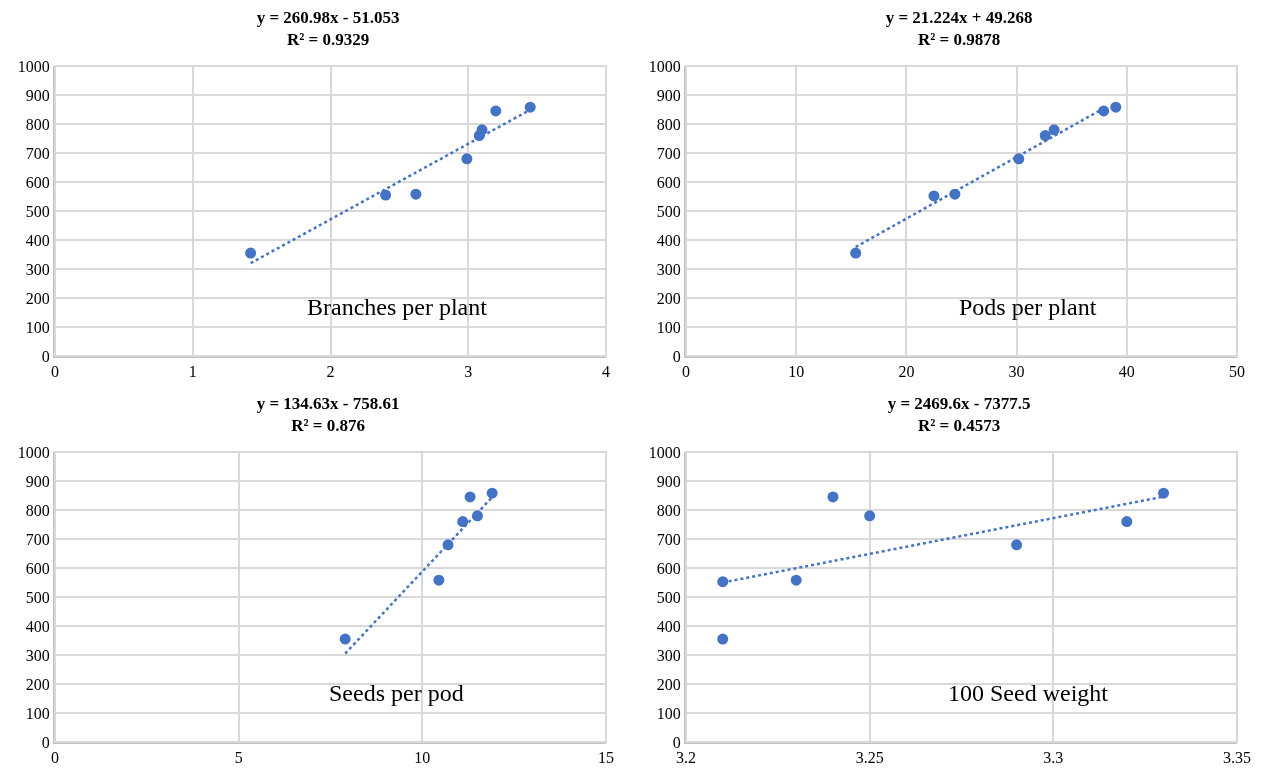  I want to click on chart-title: y = 260.98x - 51.053, so click(328, 18).